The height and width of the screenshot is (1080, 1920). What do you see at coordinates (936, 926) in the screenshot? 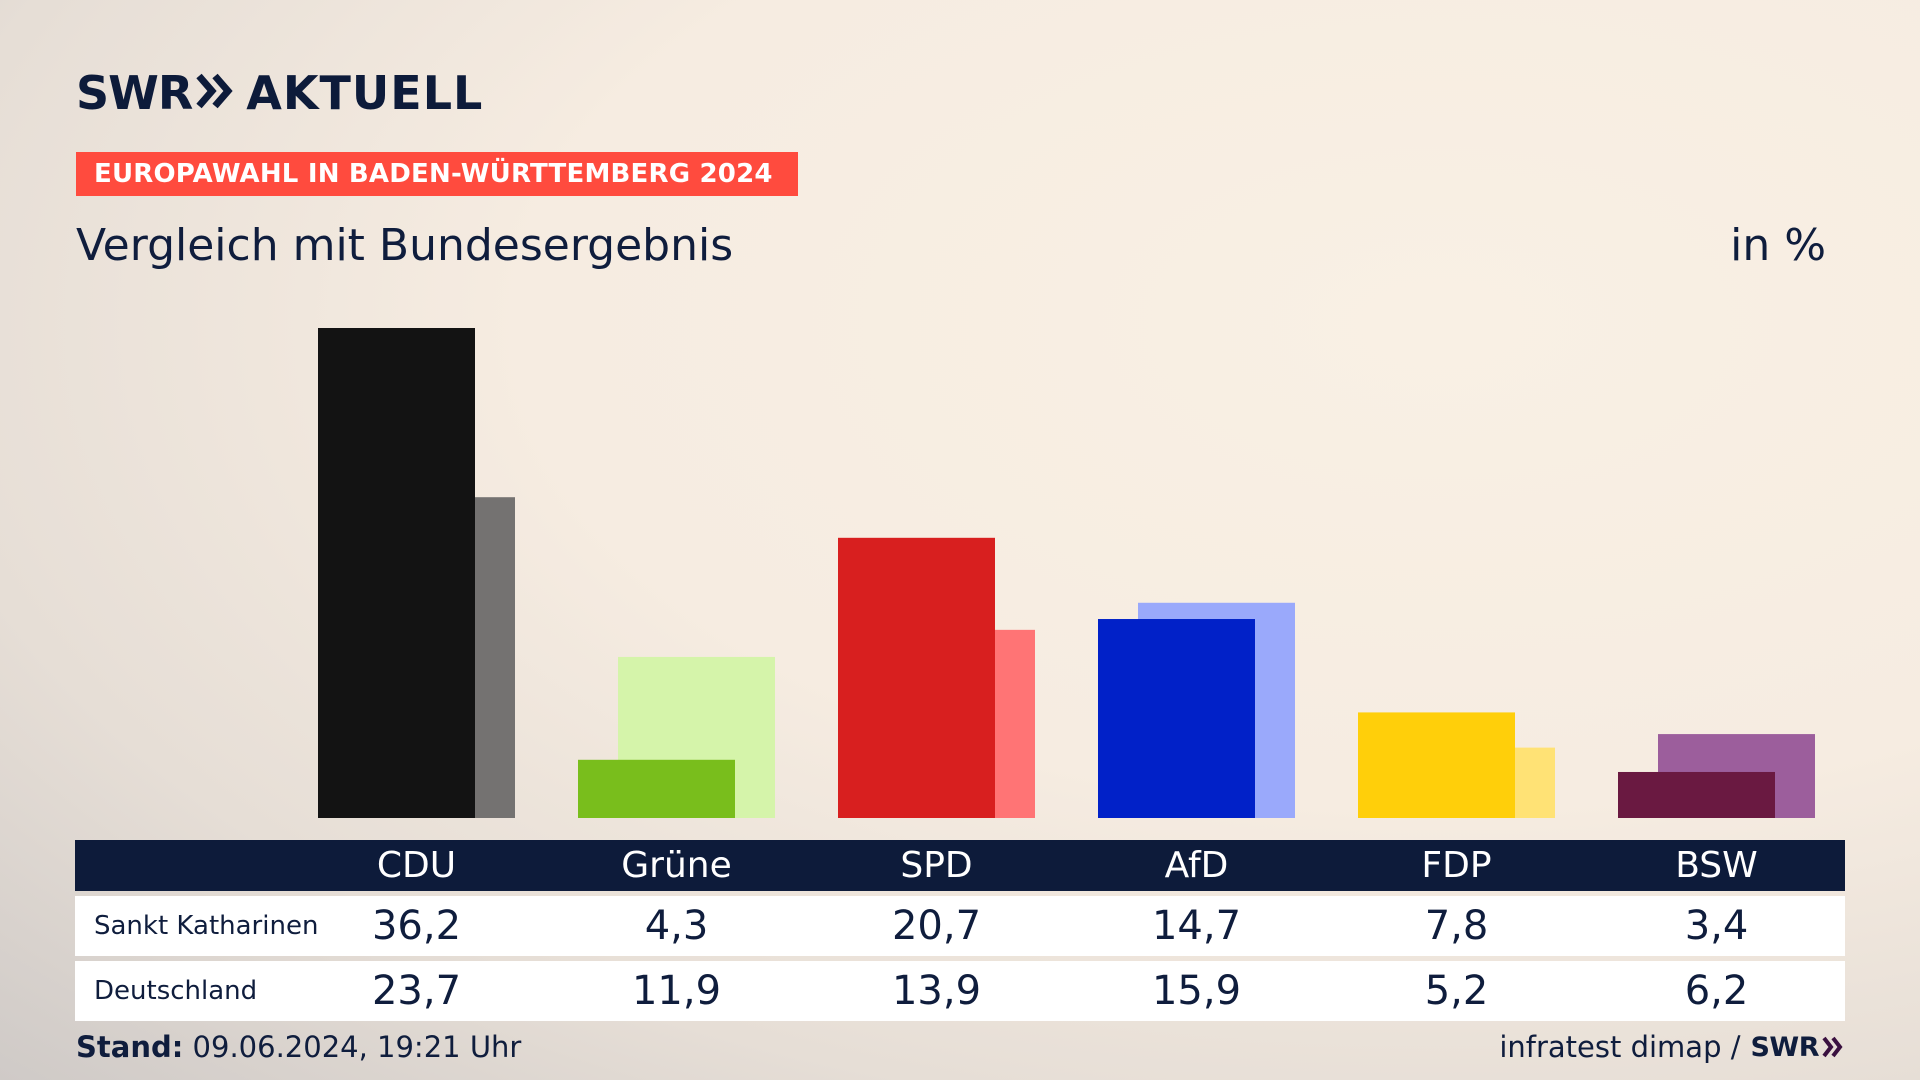
I see `value-local-2: 20,7` at bounding box center [936, 926].